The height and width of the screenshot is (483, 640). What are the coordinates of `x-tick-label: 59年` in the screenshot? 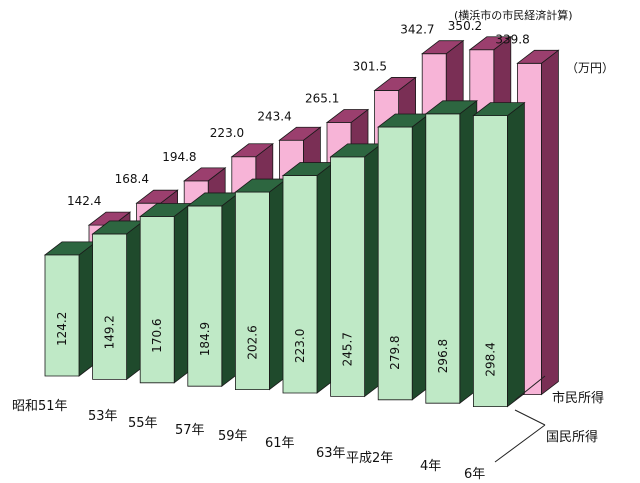 It's located at (233, 436).